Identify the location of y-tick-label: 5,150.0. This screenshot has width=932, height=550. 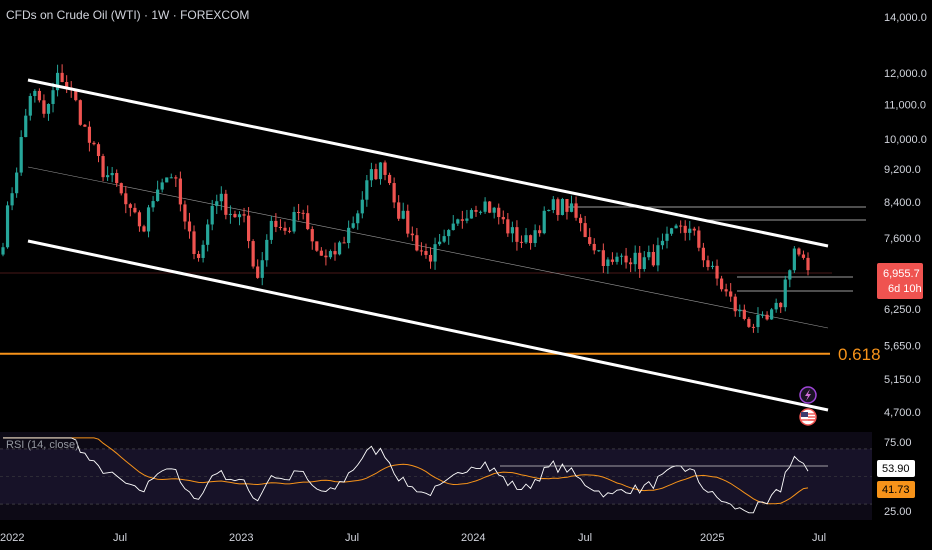
(902, 380).